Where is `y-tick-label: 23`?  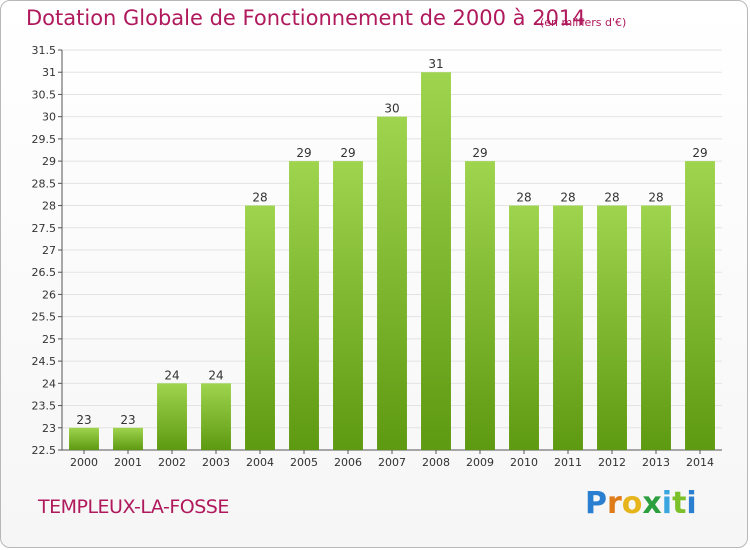 y-tick-label: 23 is located at coordinates (49, 428).